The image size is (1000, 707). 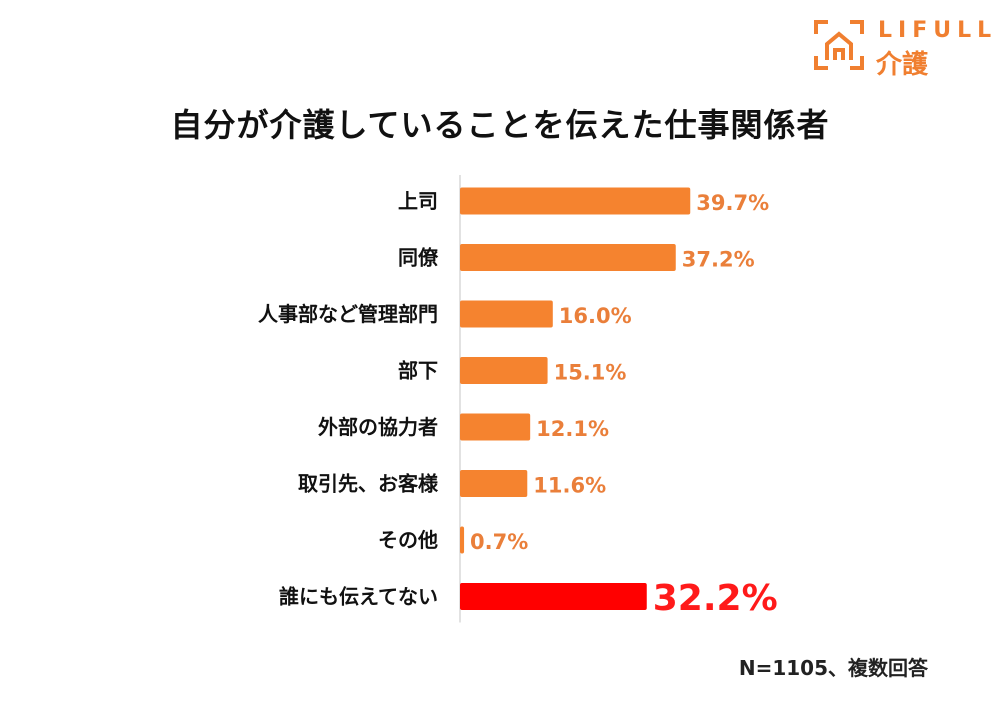 I want to click on category-label: 部下, so click(x=418, y=371).